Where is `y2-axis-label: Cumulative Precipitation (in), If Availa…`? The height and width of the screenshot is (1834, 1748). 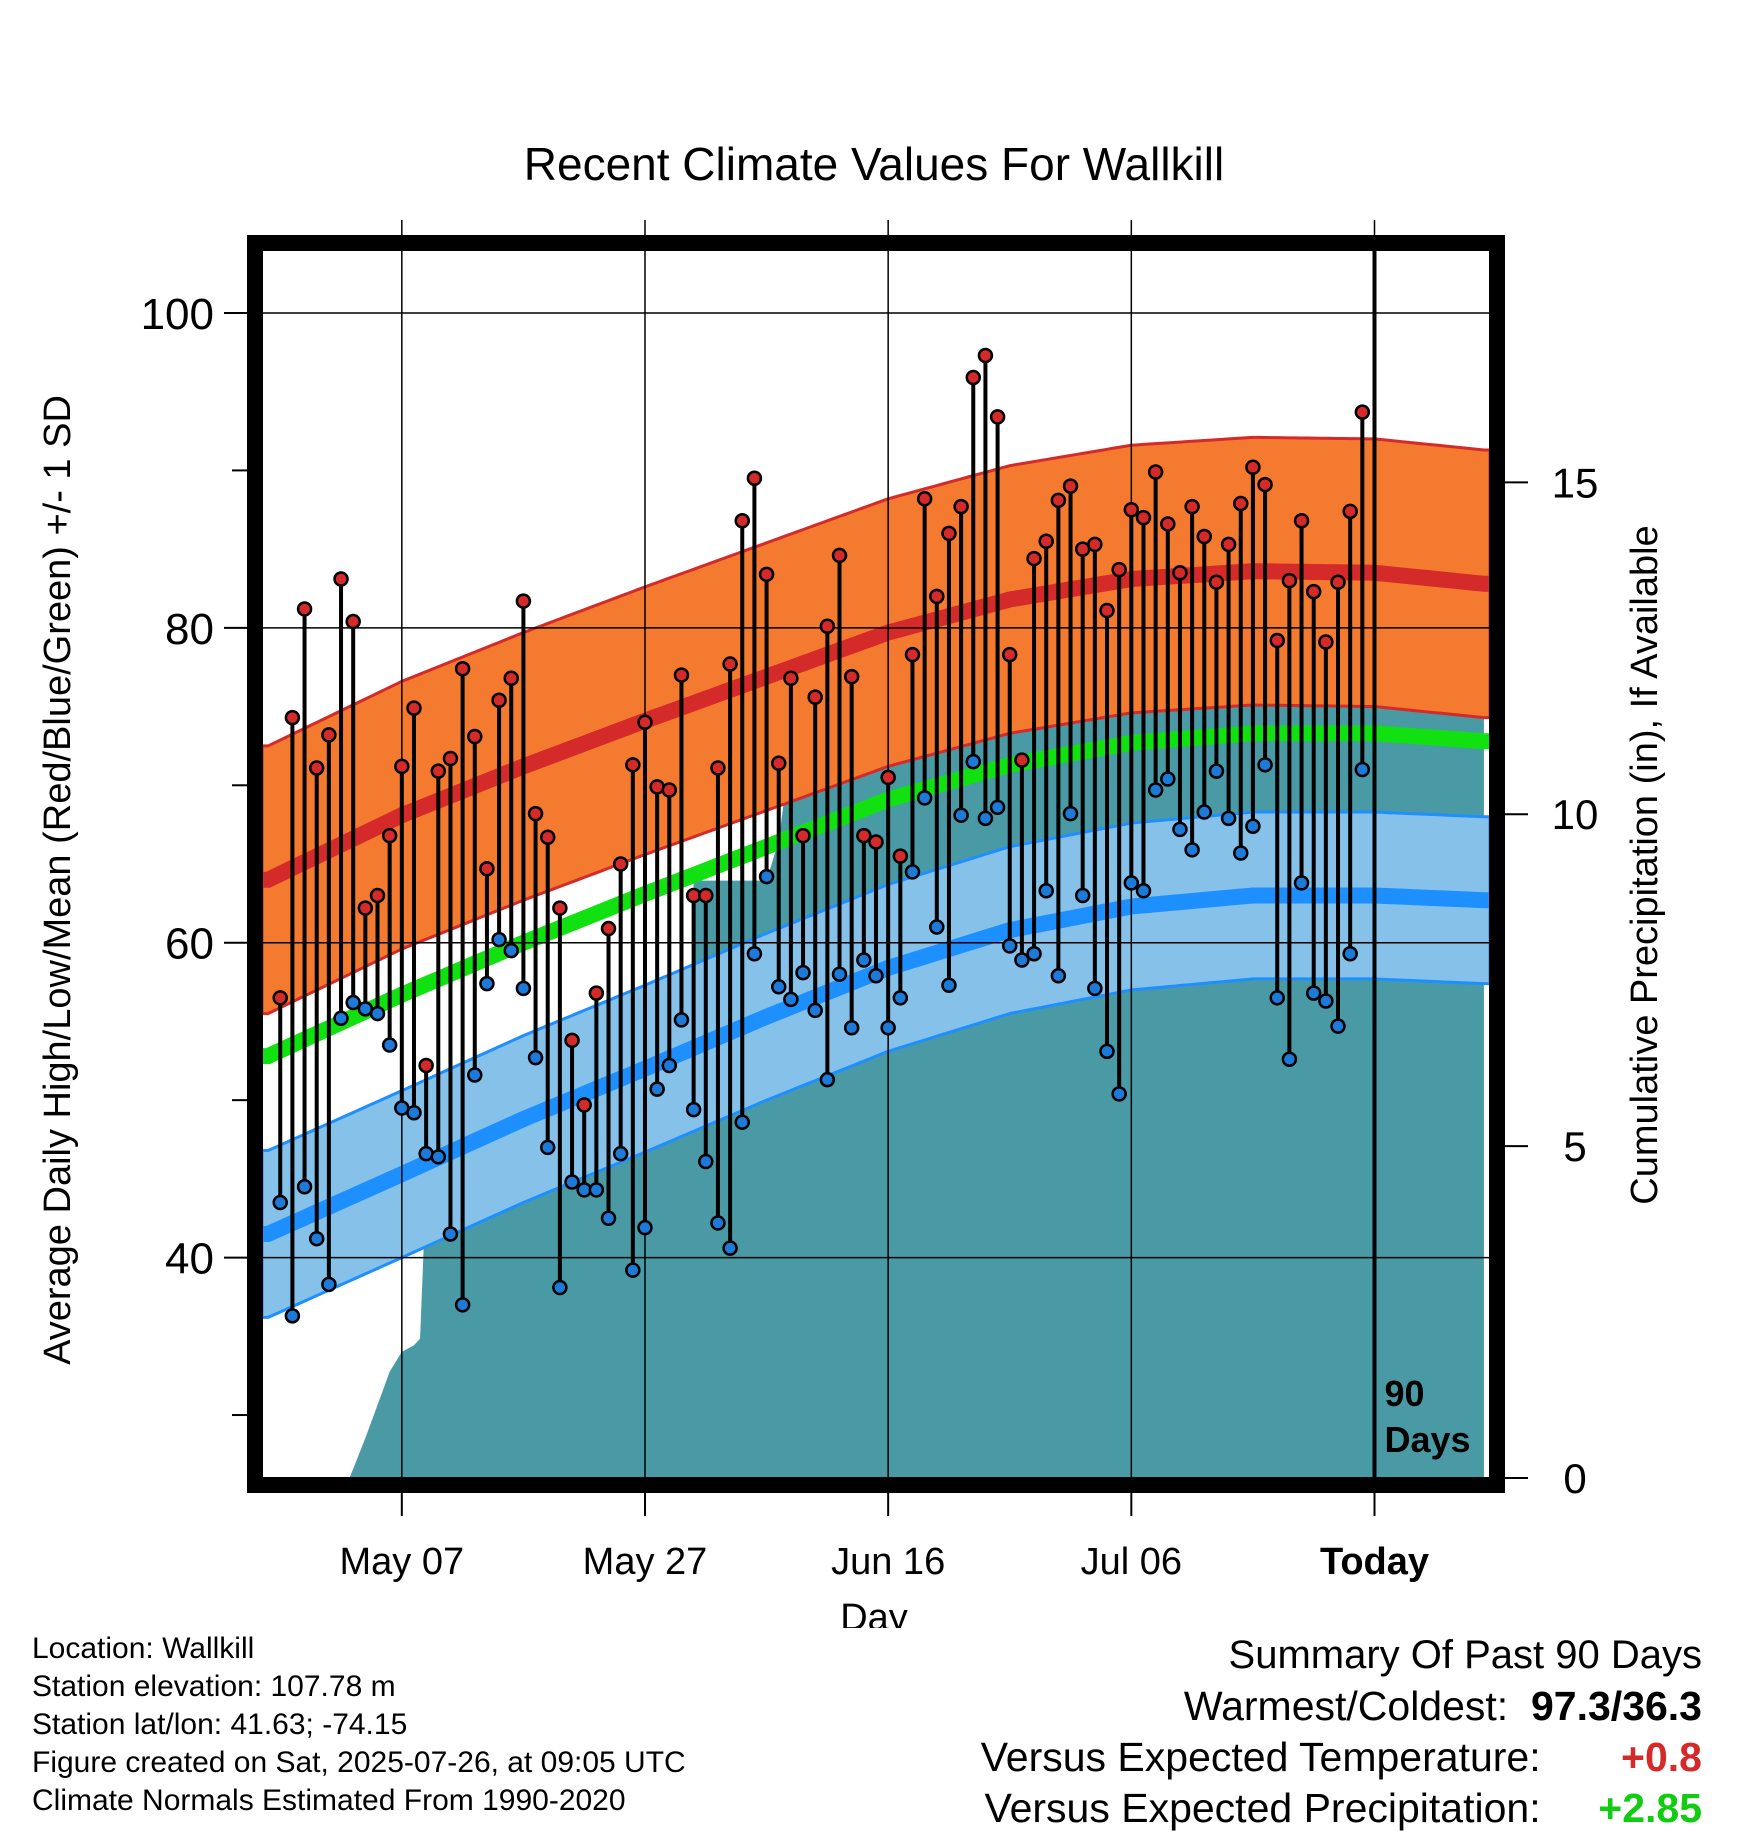
y2-axis-label: Cumulative Precipitation (in), If Availa… is located at coordinates (1645, 864).